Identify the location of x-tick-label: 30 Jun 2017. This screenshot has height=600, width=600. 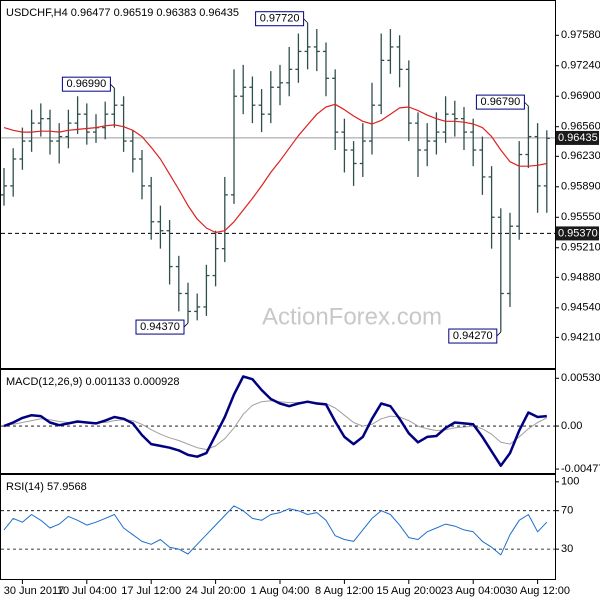
(34, 591).